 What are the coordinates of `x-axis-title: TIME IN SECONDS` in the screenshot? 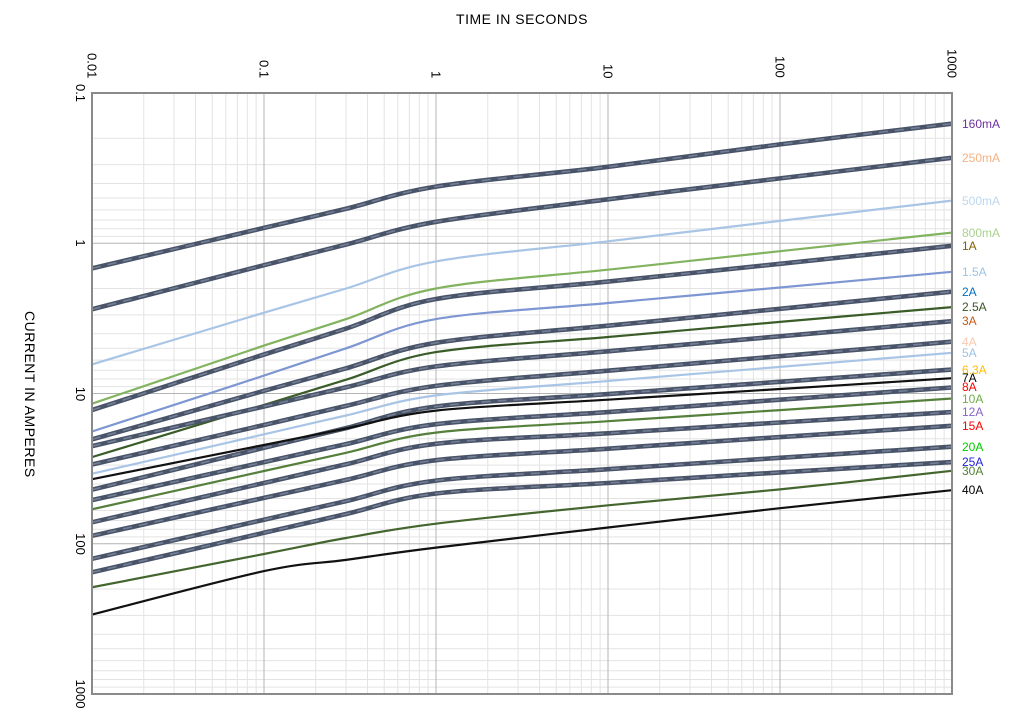 It's located at (522, 19).